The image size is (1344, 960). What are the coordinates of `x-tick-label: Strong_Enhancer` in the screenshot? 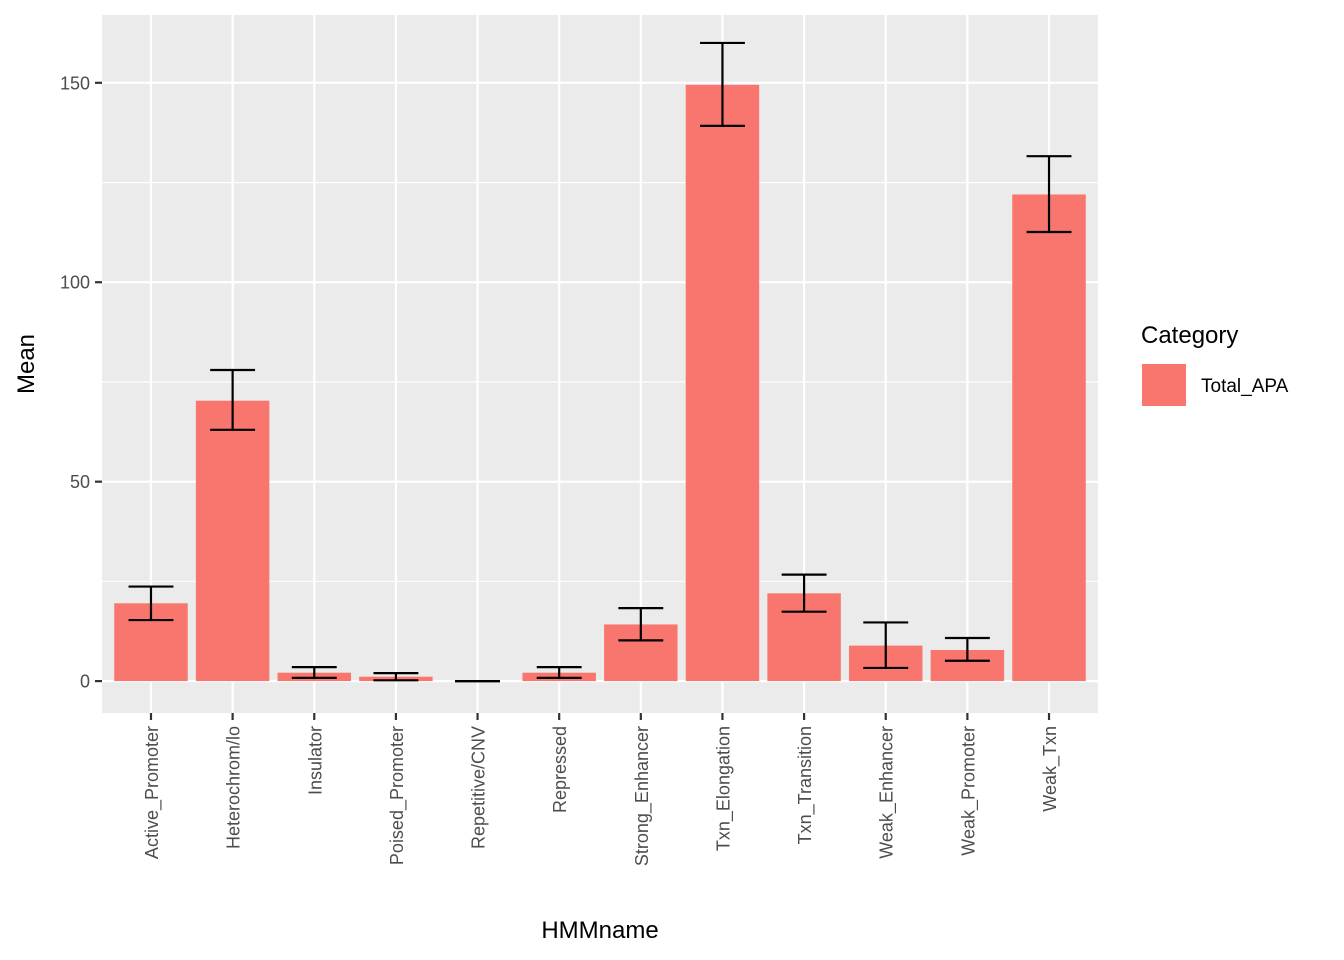 It's located at (642, 796).